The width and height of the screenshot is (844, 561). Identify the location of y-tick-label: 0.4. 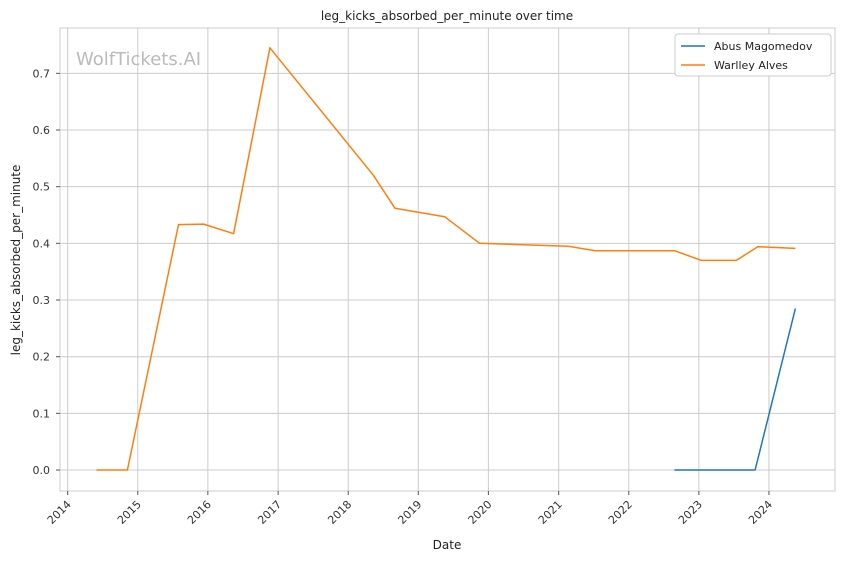
(42, 243).